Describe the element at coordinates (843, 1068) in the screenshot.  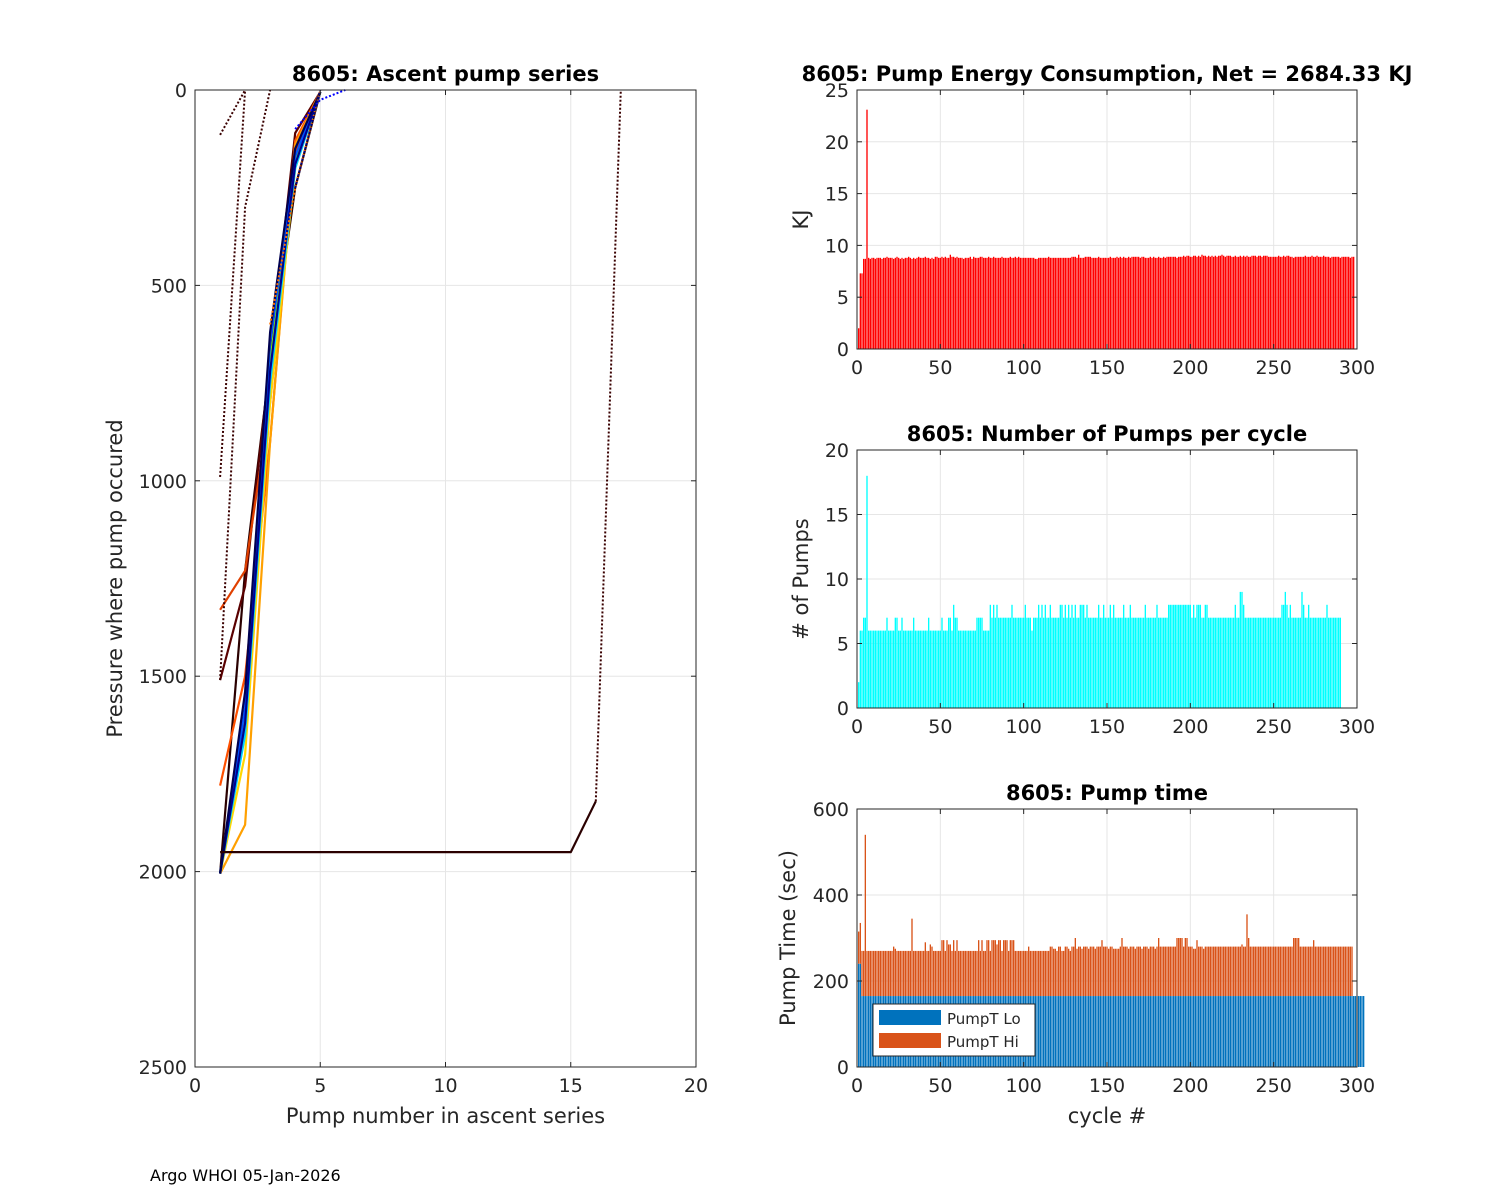
I see `y-tick-label: 0` at that location.